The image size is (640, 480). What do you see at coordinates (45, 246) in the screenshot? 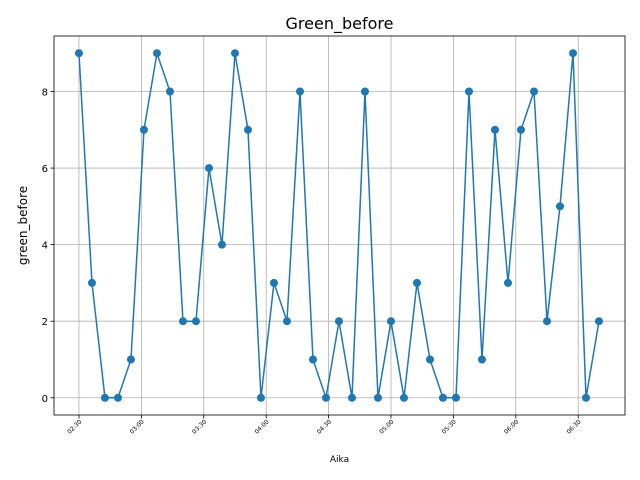
I see `y-tick-label: 4` at bounding box center [45, 246].